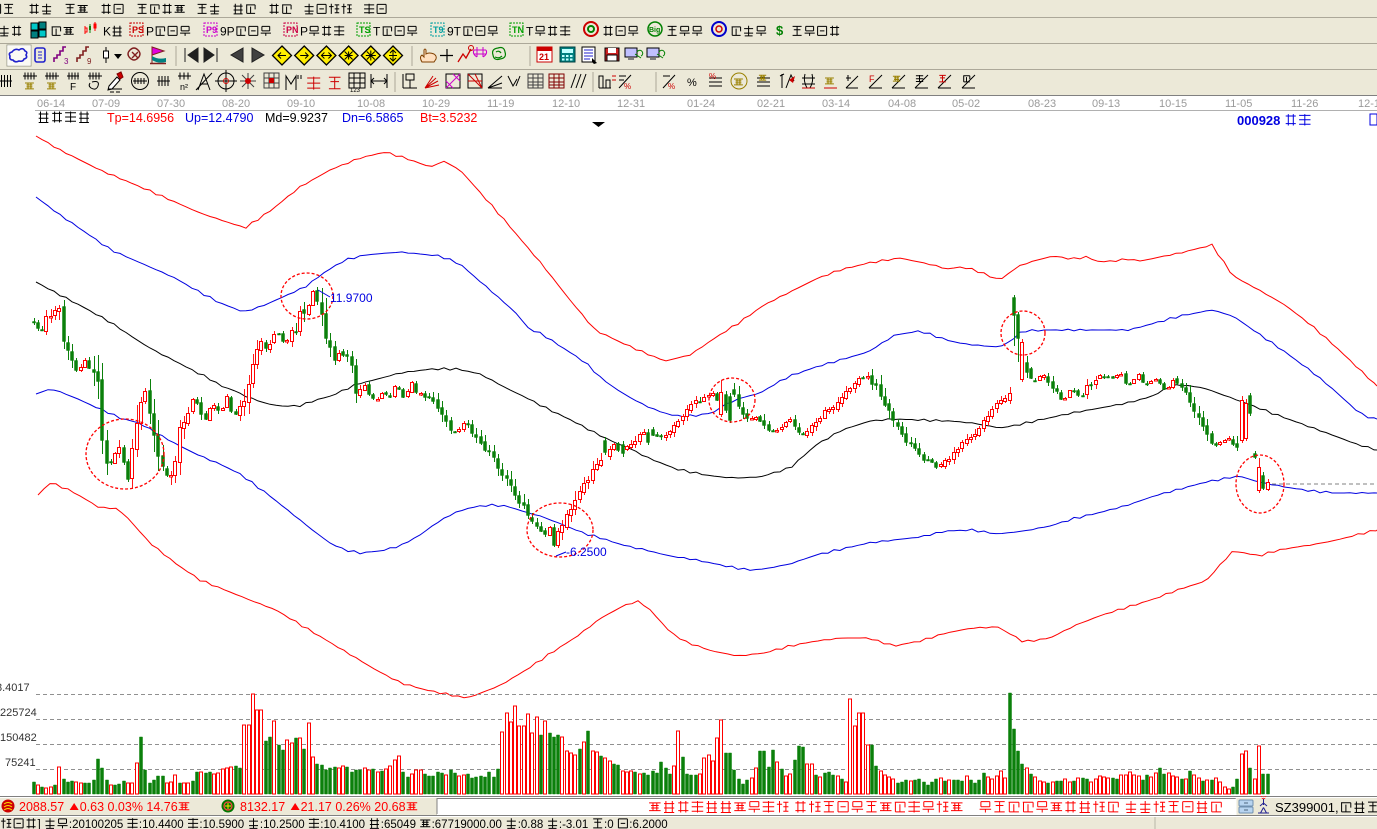 This screenshot has width=1377, height=829. What do you see at coordinates (701, 104) in the screenshot?
I see `svg-text: 01-24` at bounding box center [701, 104].